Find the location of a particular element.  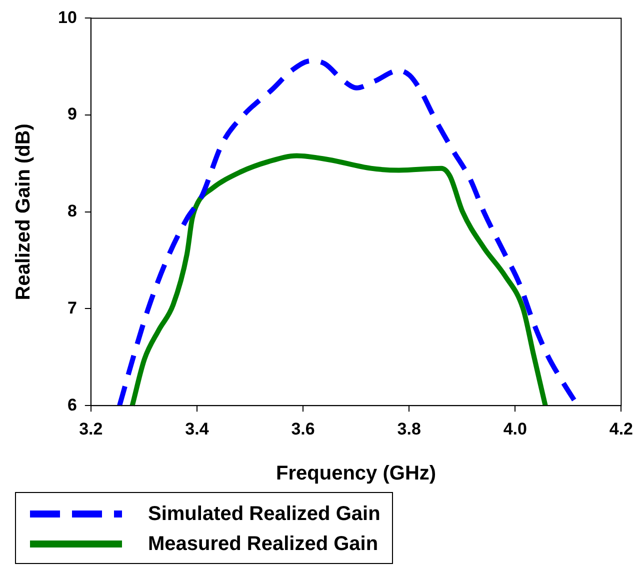

legend-label: Measured Realized Gain is located at coordinates (263, 544).